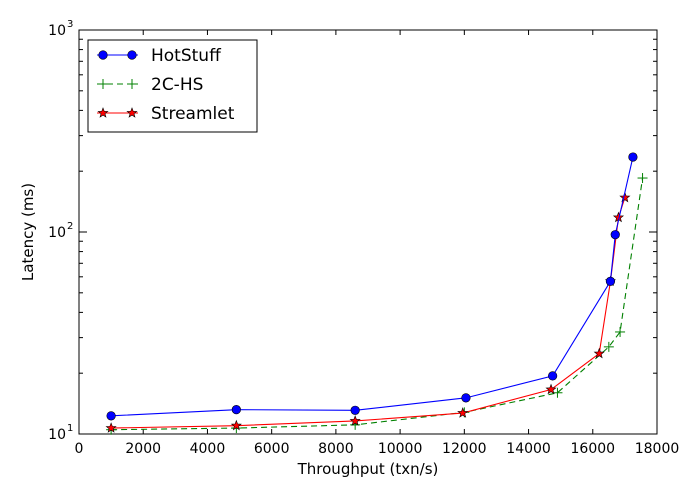  Describe the element at coordinates (143, 449) in the screenshot. I see `x-tick-label: 2000` at that location.